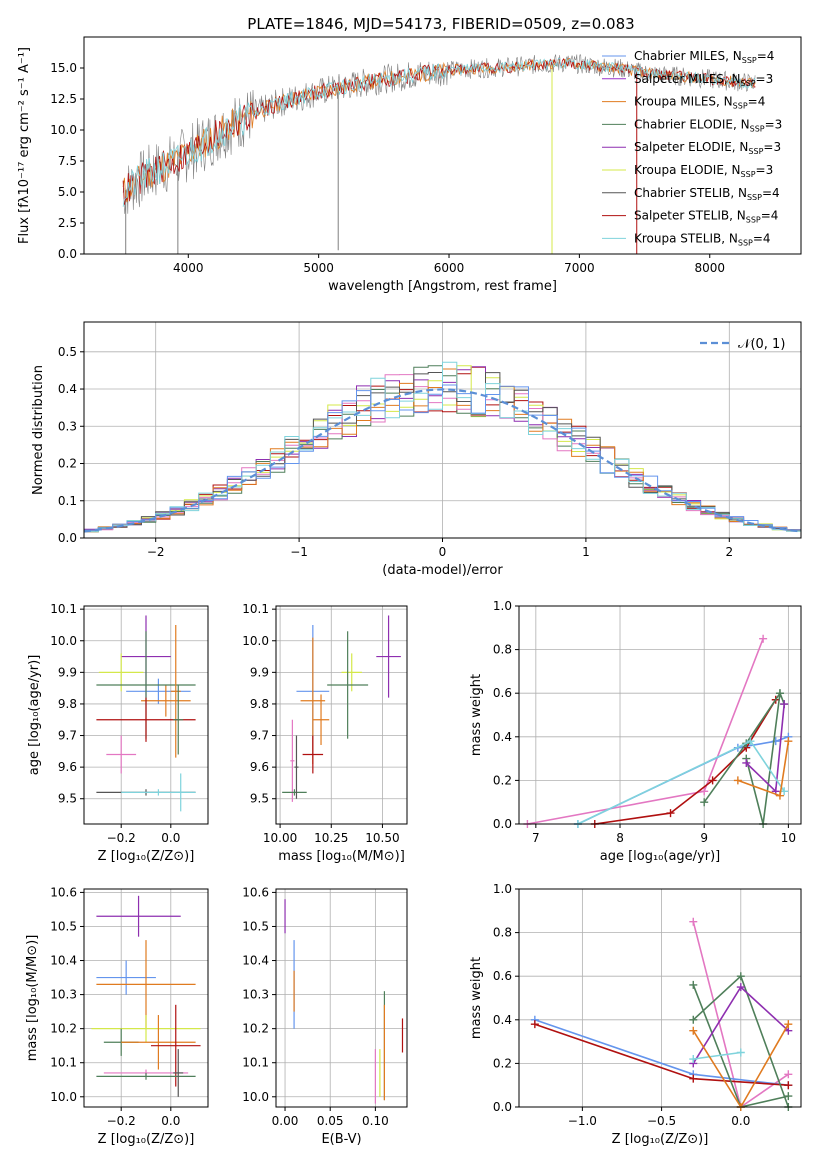  I want to click on x-tick-label: 0.10, so click(375, 1121).